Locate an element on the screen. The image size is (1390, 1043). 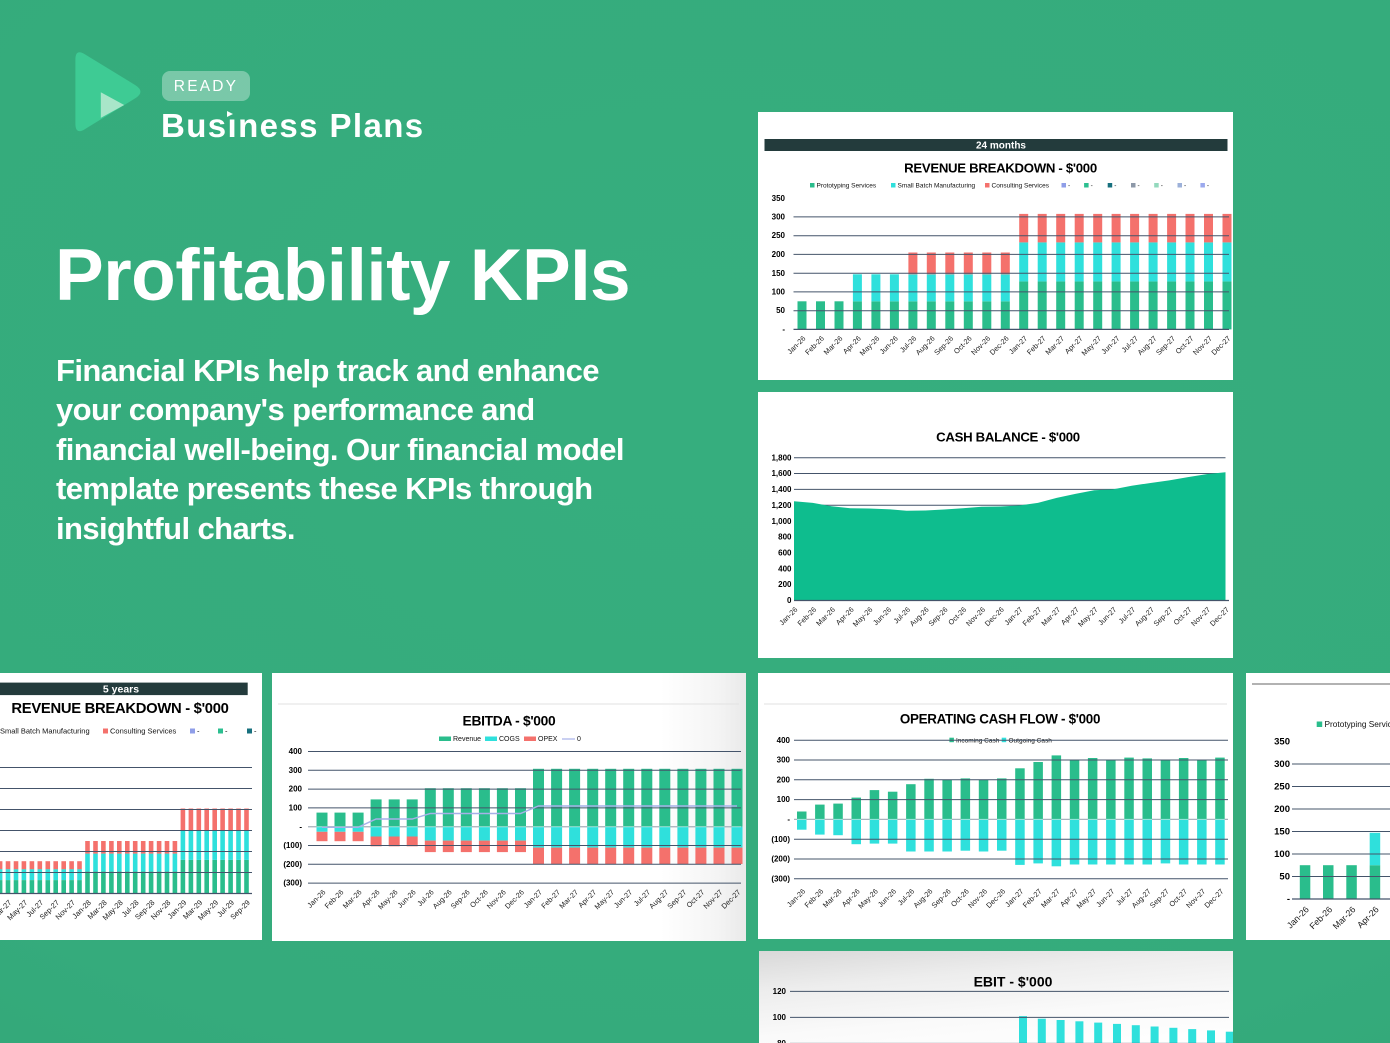
svg-text: Consulting Services is located at coordinates (143, 731).